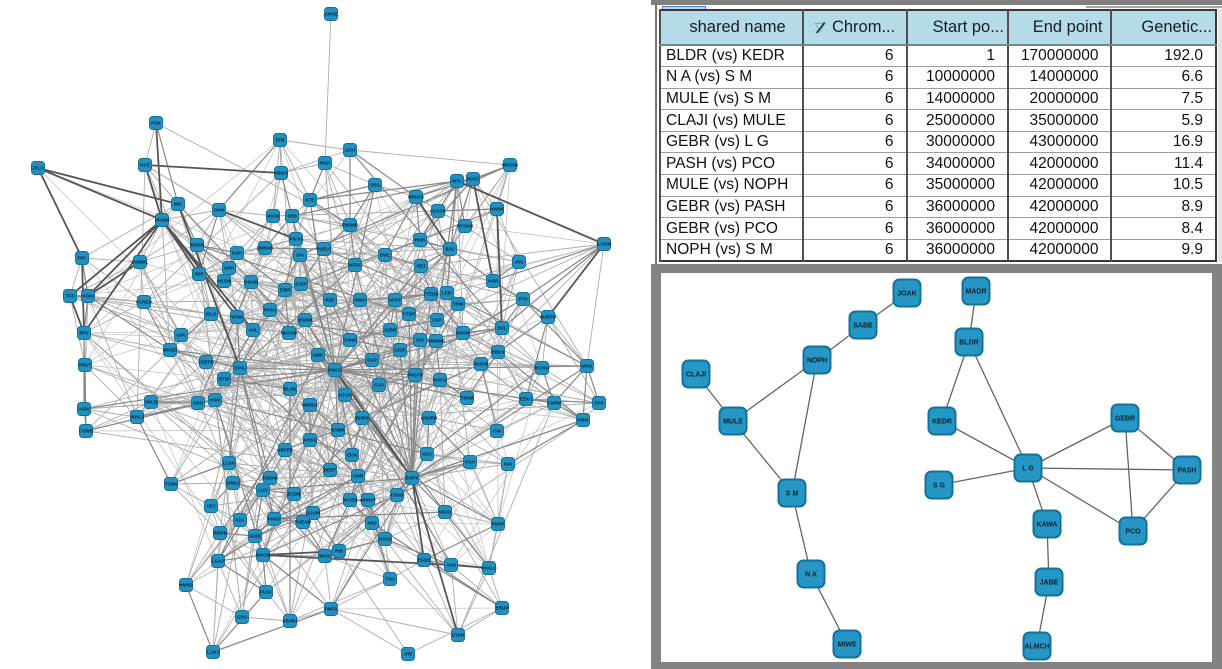  I want to click on svg-text: PHGTP, so click(415, 375).